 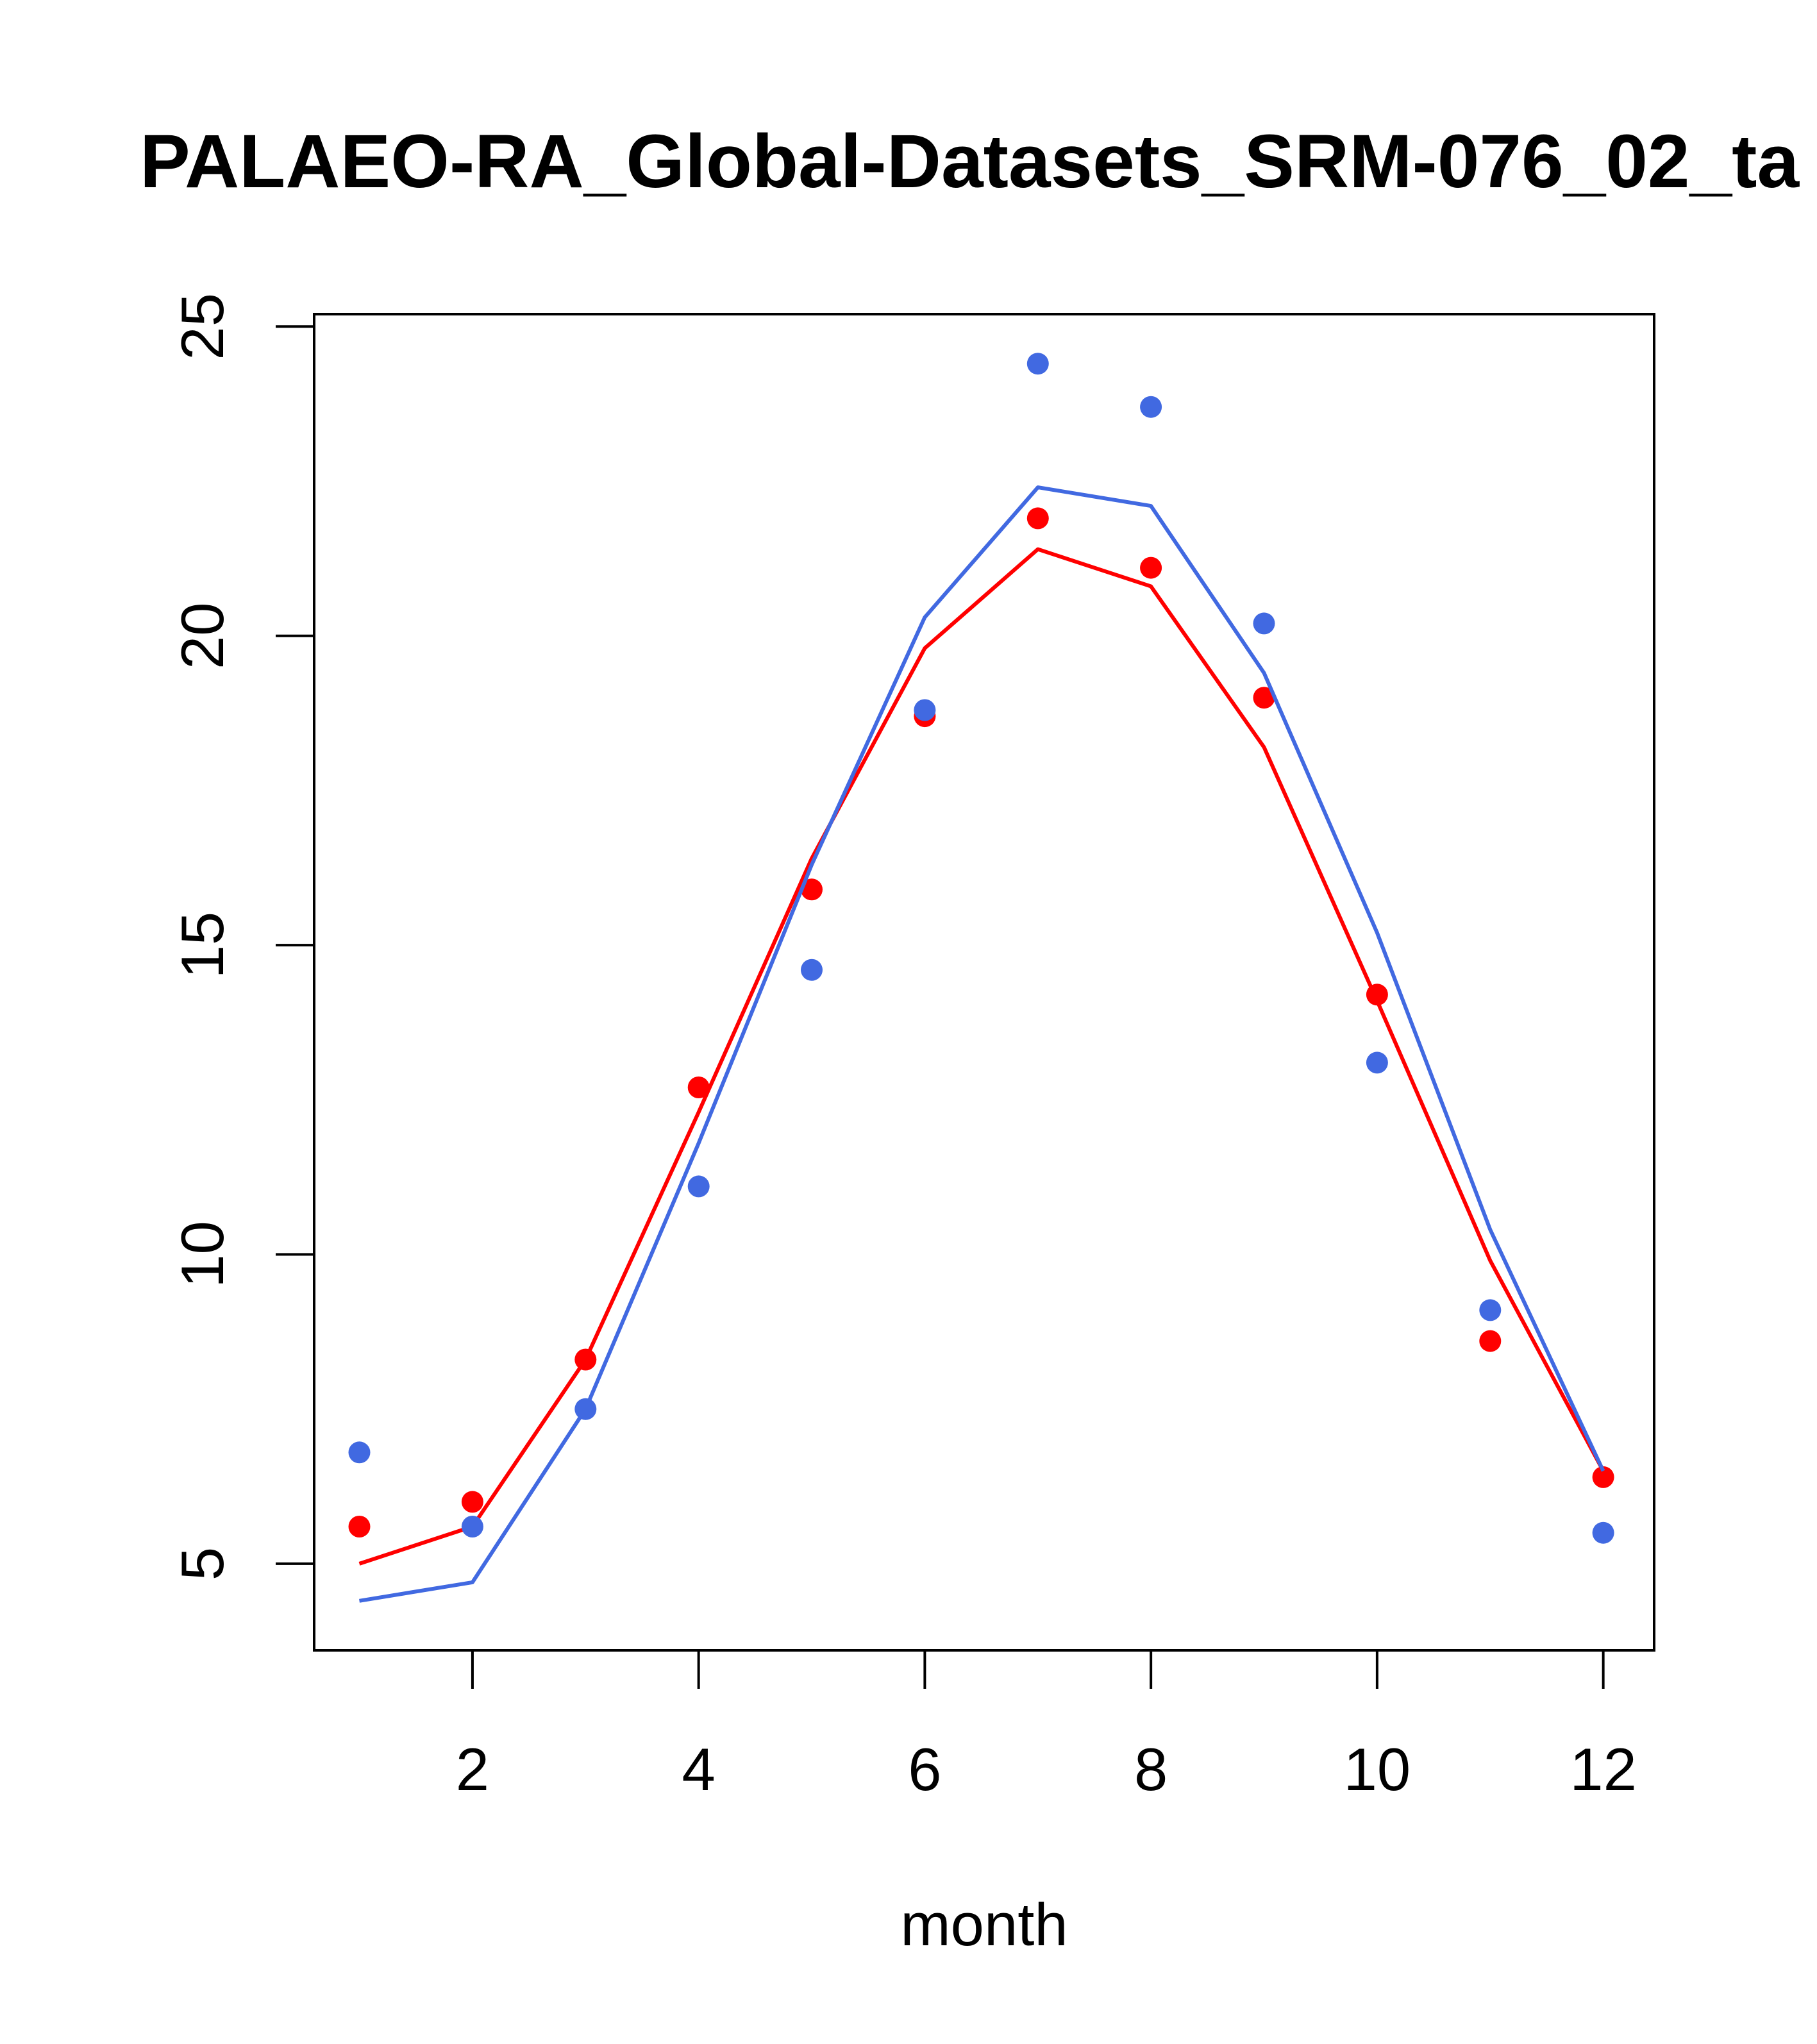 I want to click on y-tick-label-25: 25, so click(x=202, y=326).